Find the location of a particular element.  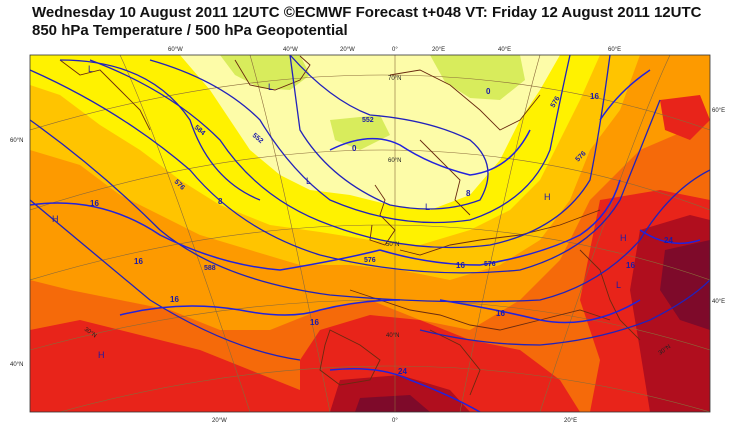

top-tick: 40°E is located at coordinates (504, 50).